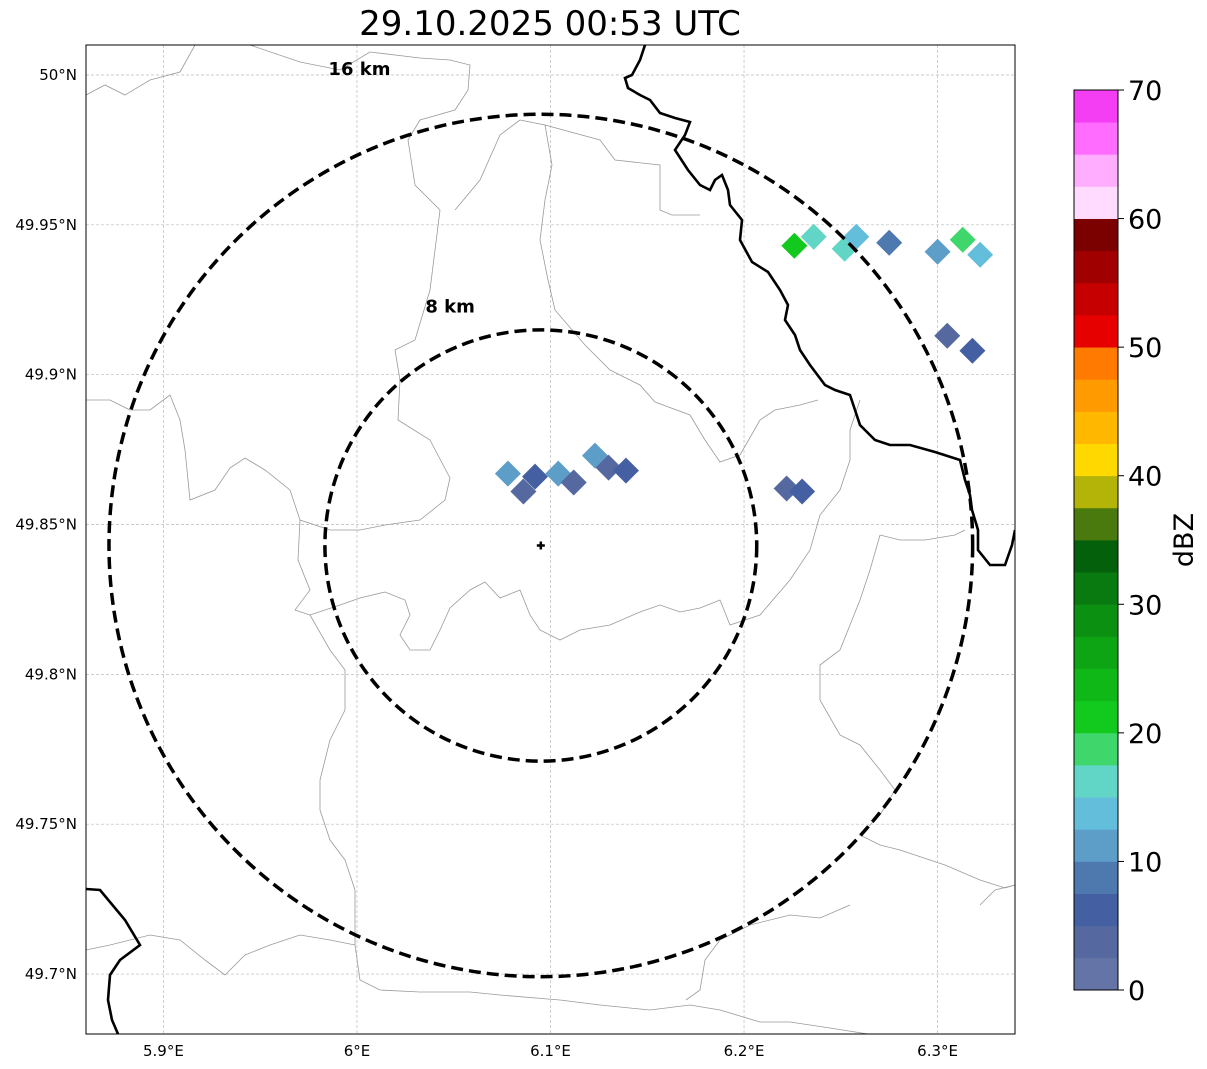 The image size is (1207, 1069). Describe the element at coordinates (1136, 991) in the screenshot. I see `colorbar-tick-label: 0` at that location.